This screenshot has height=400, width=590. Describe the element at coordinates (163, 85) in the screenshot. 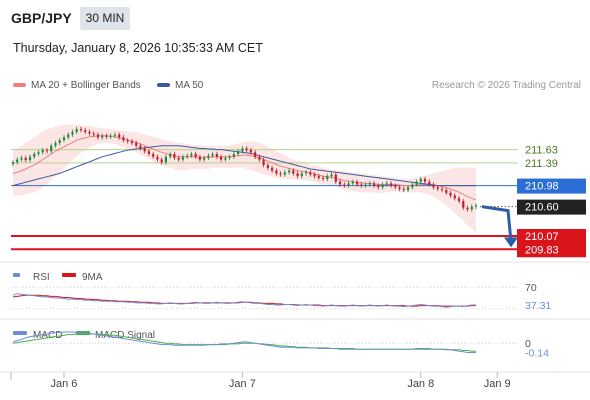

I see `ma50-swatch` at that location.